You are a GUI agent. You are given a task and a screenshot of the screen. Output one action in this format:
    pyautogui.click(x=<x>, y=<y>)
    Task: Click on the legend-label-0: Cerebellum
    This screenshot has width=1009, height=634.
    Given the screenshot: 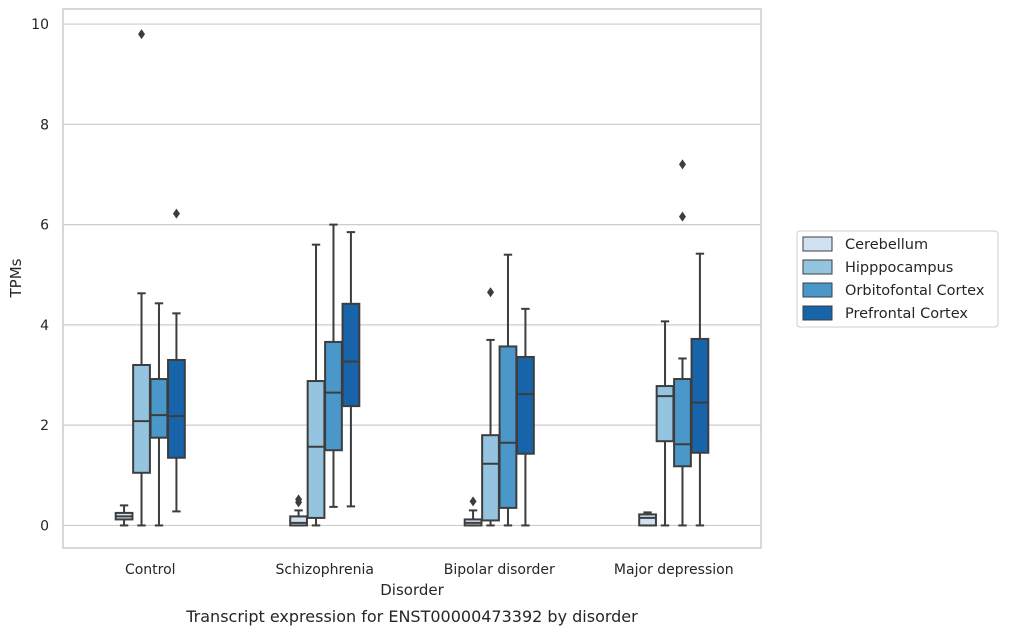 What is the action you would take?
    pyautogui.click(x=886, y=245)
    